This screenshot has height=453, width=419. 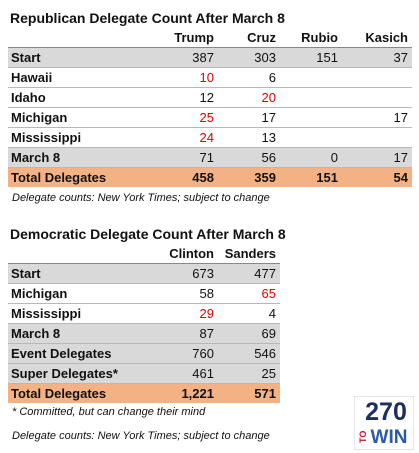 What do you see at coordinates (249, 57) in the screenshot?
I see `cell: 303` at bounding box center [249, 57].